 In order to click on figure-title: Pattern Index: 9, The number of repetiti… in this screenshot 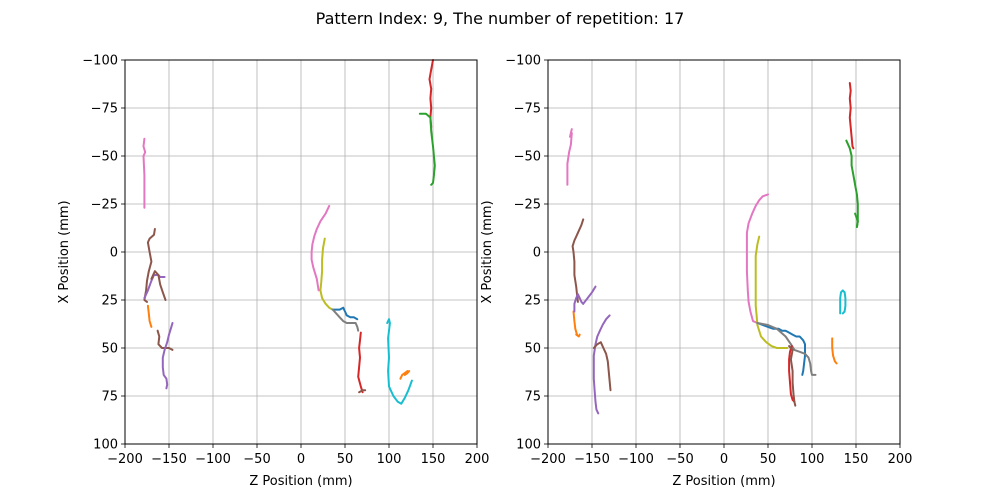, I will do `click(500, 18)`.